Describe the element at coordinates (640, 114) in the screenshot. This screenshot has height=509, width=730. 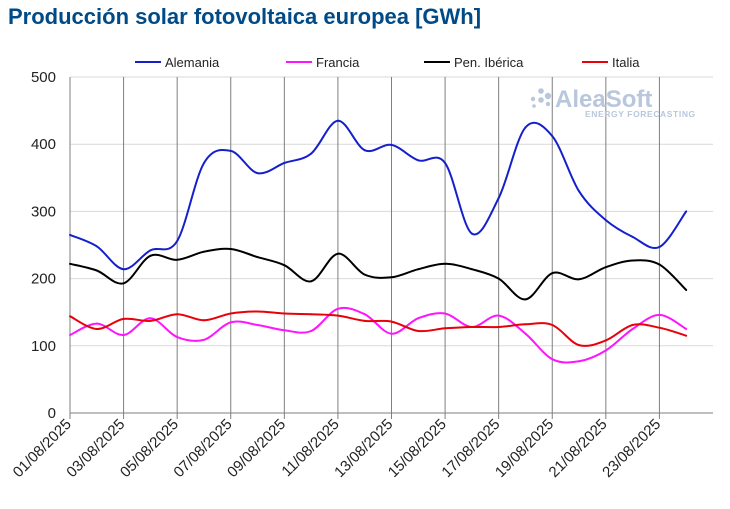
I see `logo-tagline: ENERGY FORECASTING` at that location.